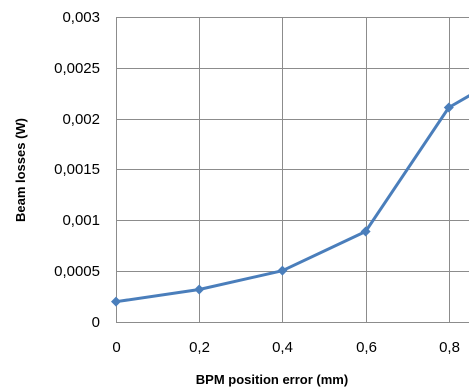 Image resolution: width=469 pixels, height=389 pixels. What do you see at coordinates (20, 170) in the screenshot?
I see `y-axis-title: Beam losses (W)` at bounding box center [20, 170].